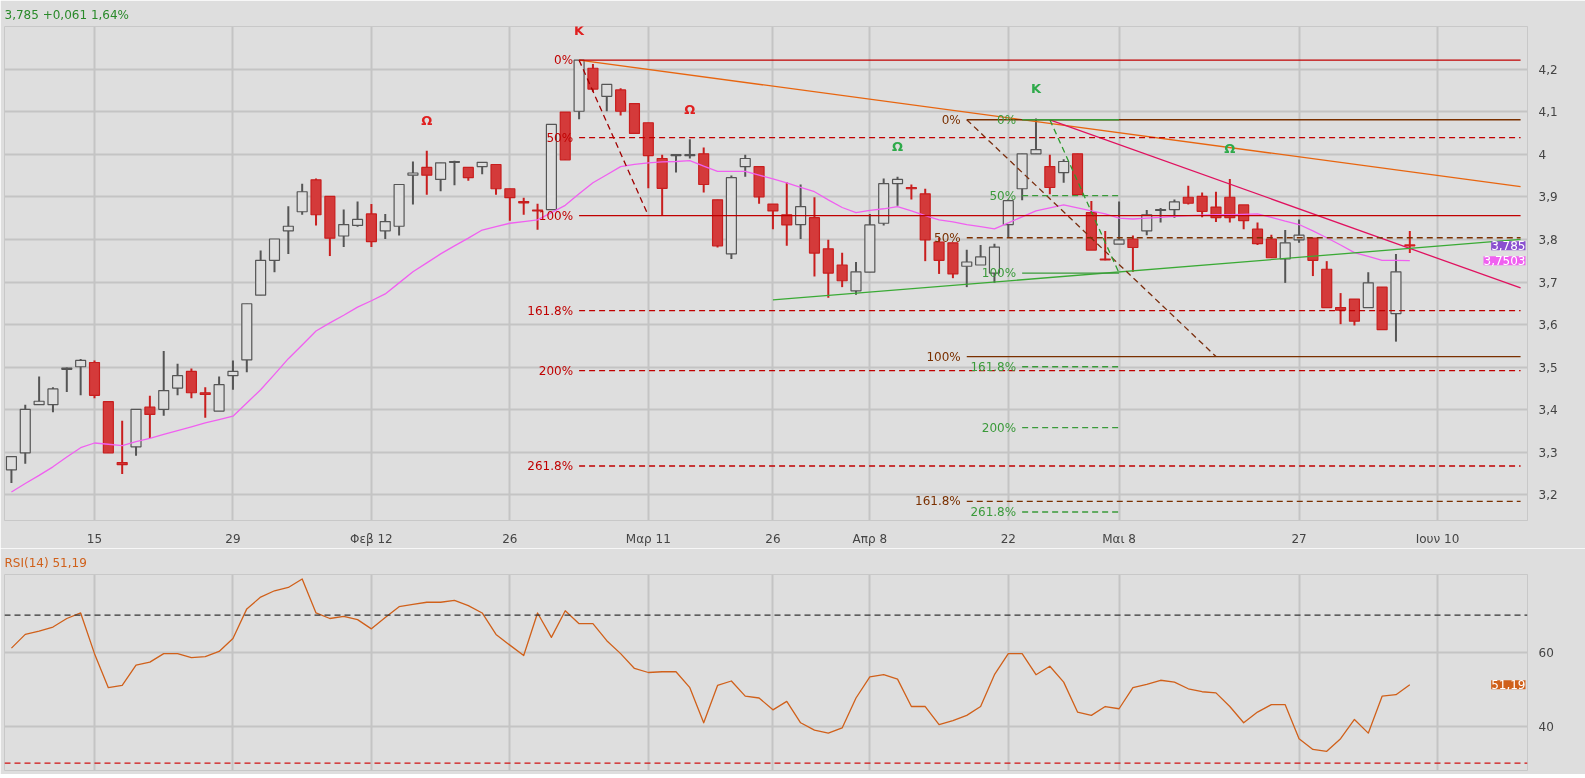  Describe the element at coordinates (648, 538) in the screenshot. I see `x-tick-label: Μαρ 11` at that location.